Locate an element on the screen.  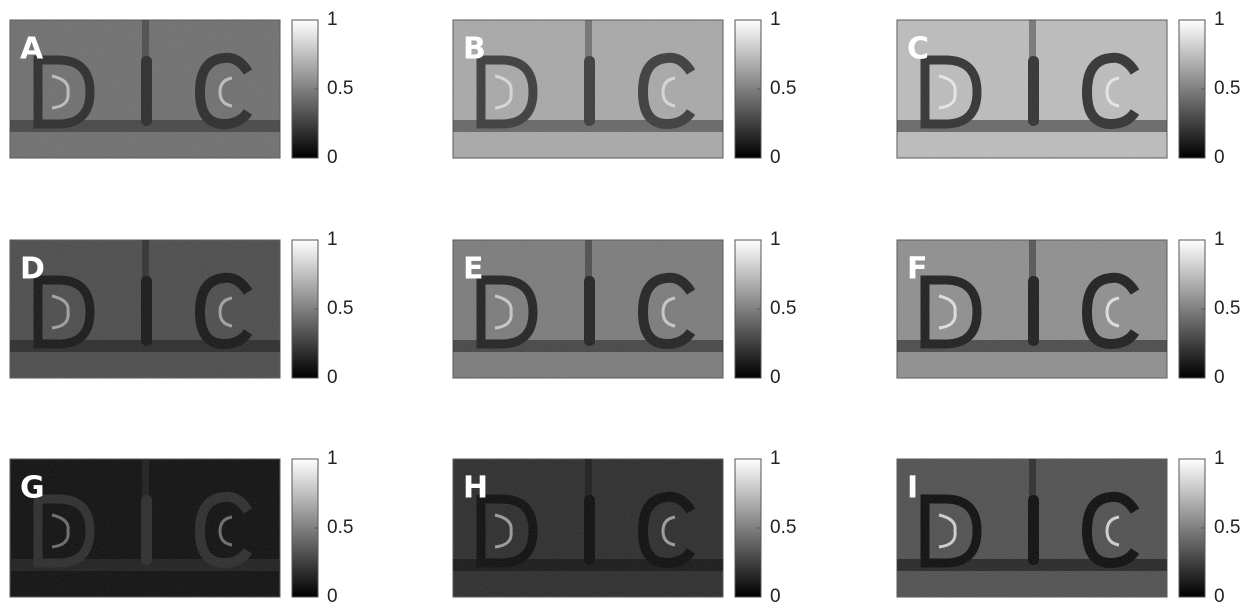
panel-label: D is located at coordinates (32, 269).